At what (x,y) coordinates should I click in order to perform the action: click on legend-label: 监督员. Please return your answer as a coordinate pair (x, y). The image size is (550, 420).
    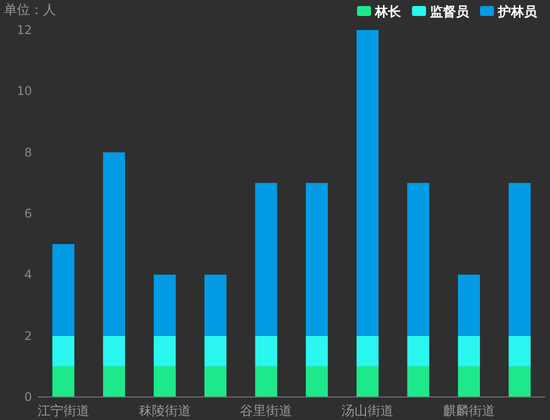
    Looking at the image, I should click on (450, 12).